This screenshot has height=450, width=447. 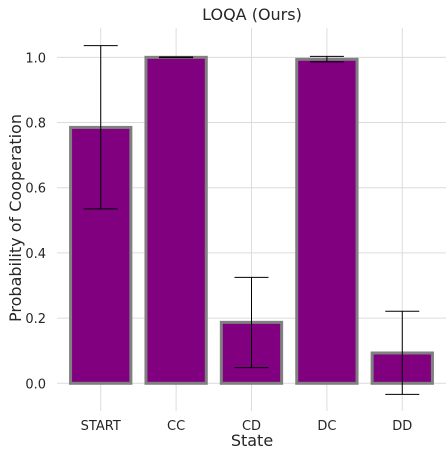 I want to click on error-bar-dd, so click(x=402, y=352).